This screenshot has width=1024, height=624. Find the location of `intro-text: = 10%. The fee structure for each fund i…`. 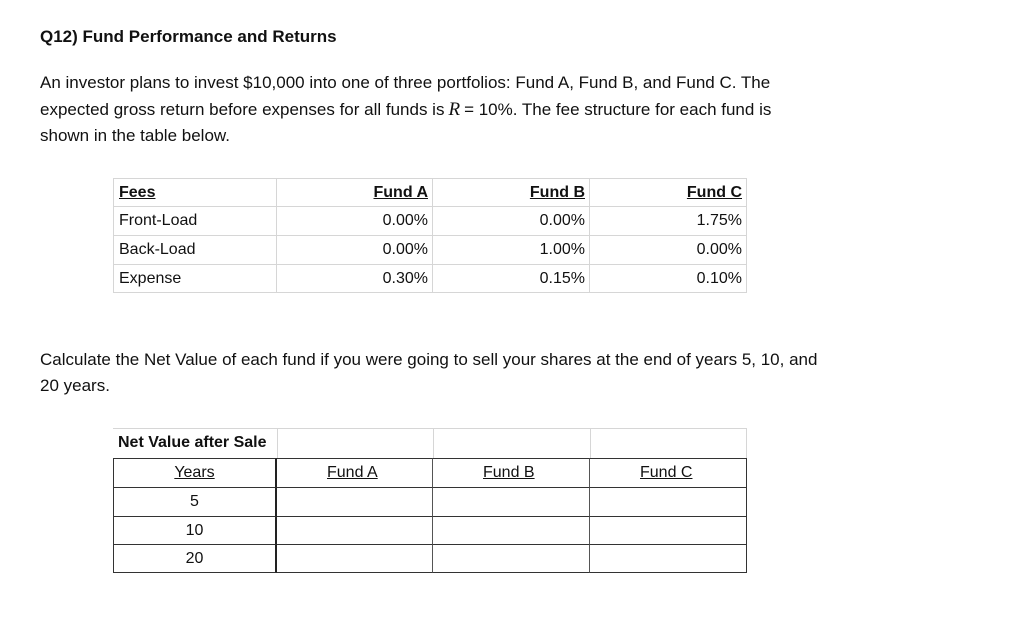

intro-text: = 10%. The fee structure for each fund i… is located at coordinates (618, 109).